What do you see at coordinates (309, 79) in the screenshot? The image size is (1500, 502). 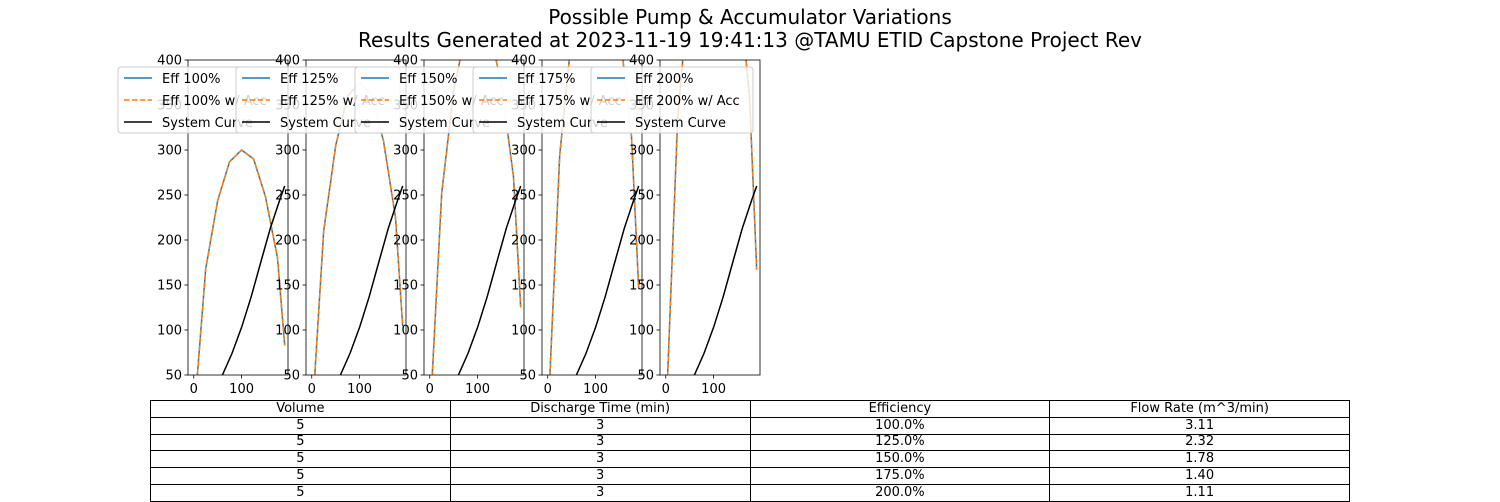 I see `legend-label: Eff 125%` at bounding box center [309, 79].